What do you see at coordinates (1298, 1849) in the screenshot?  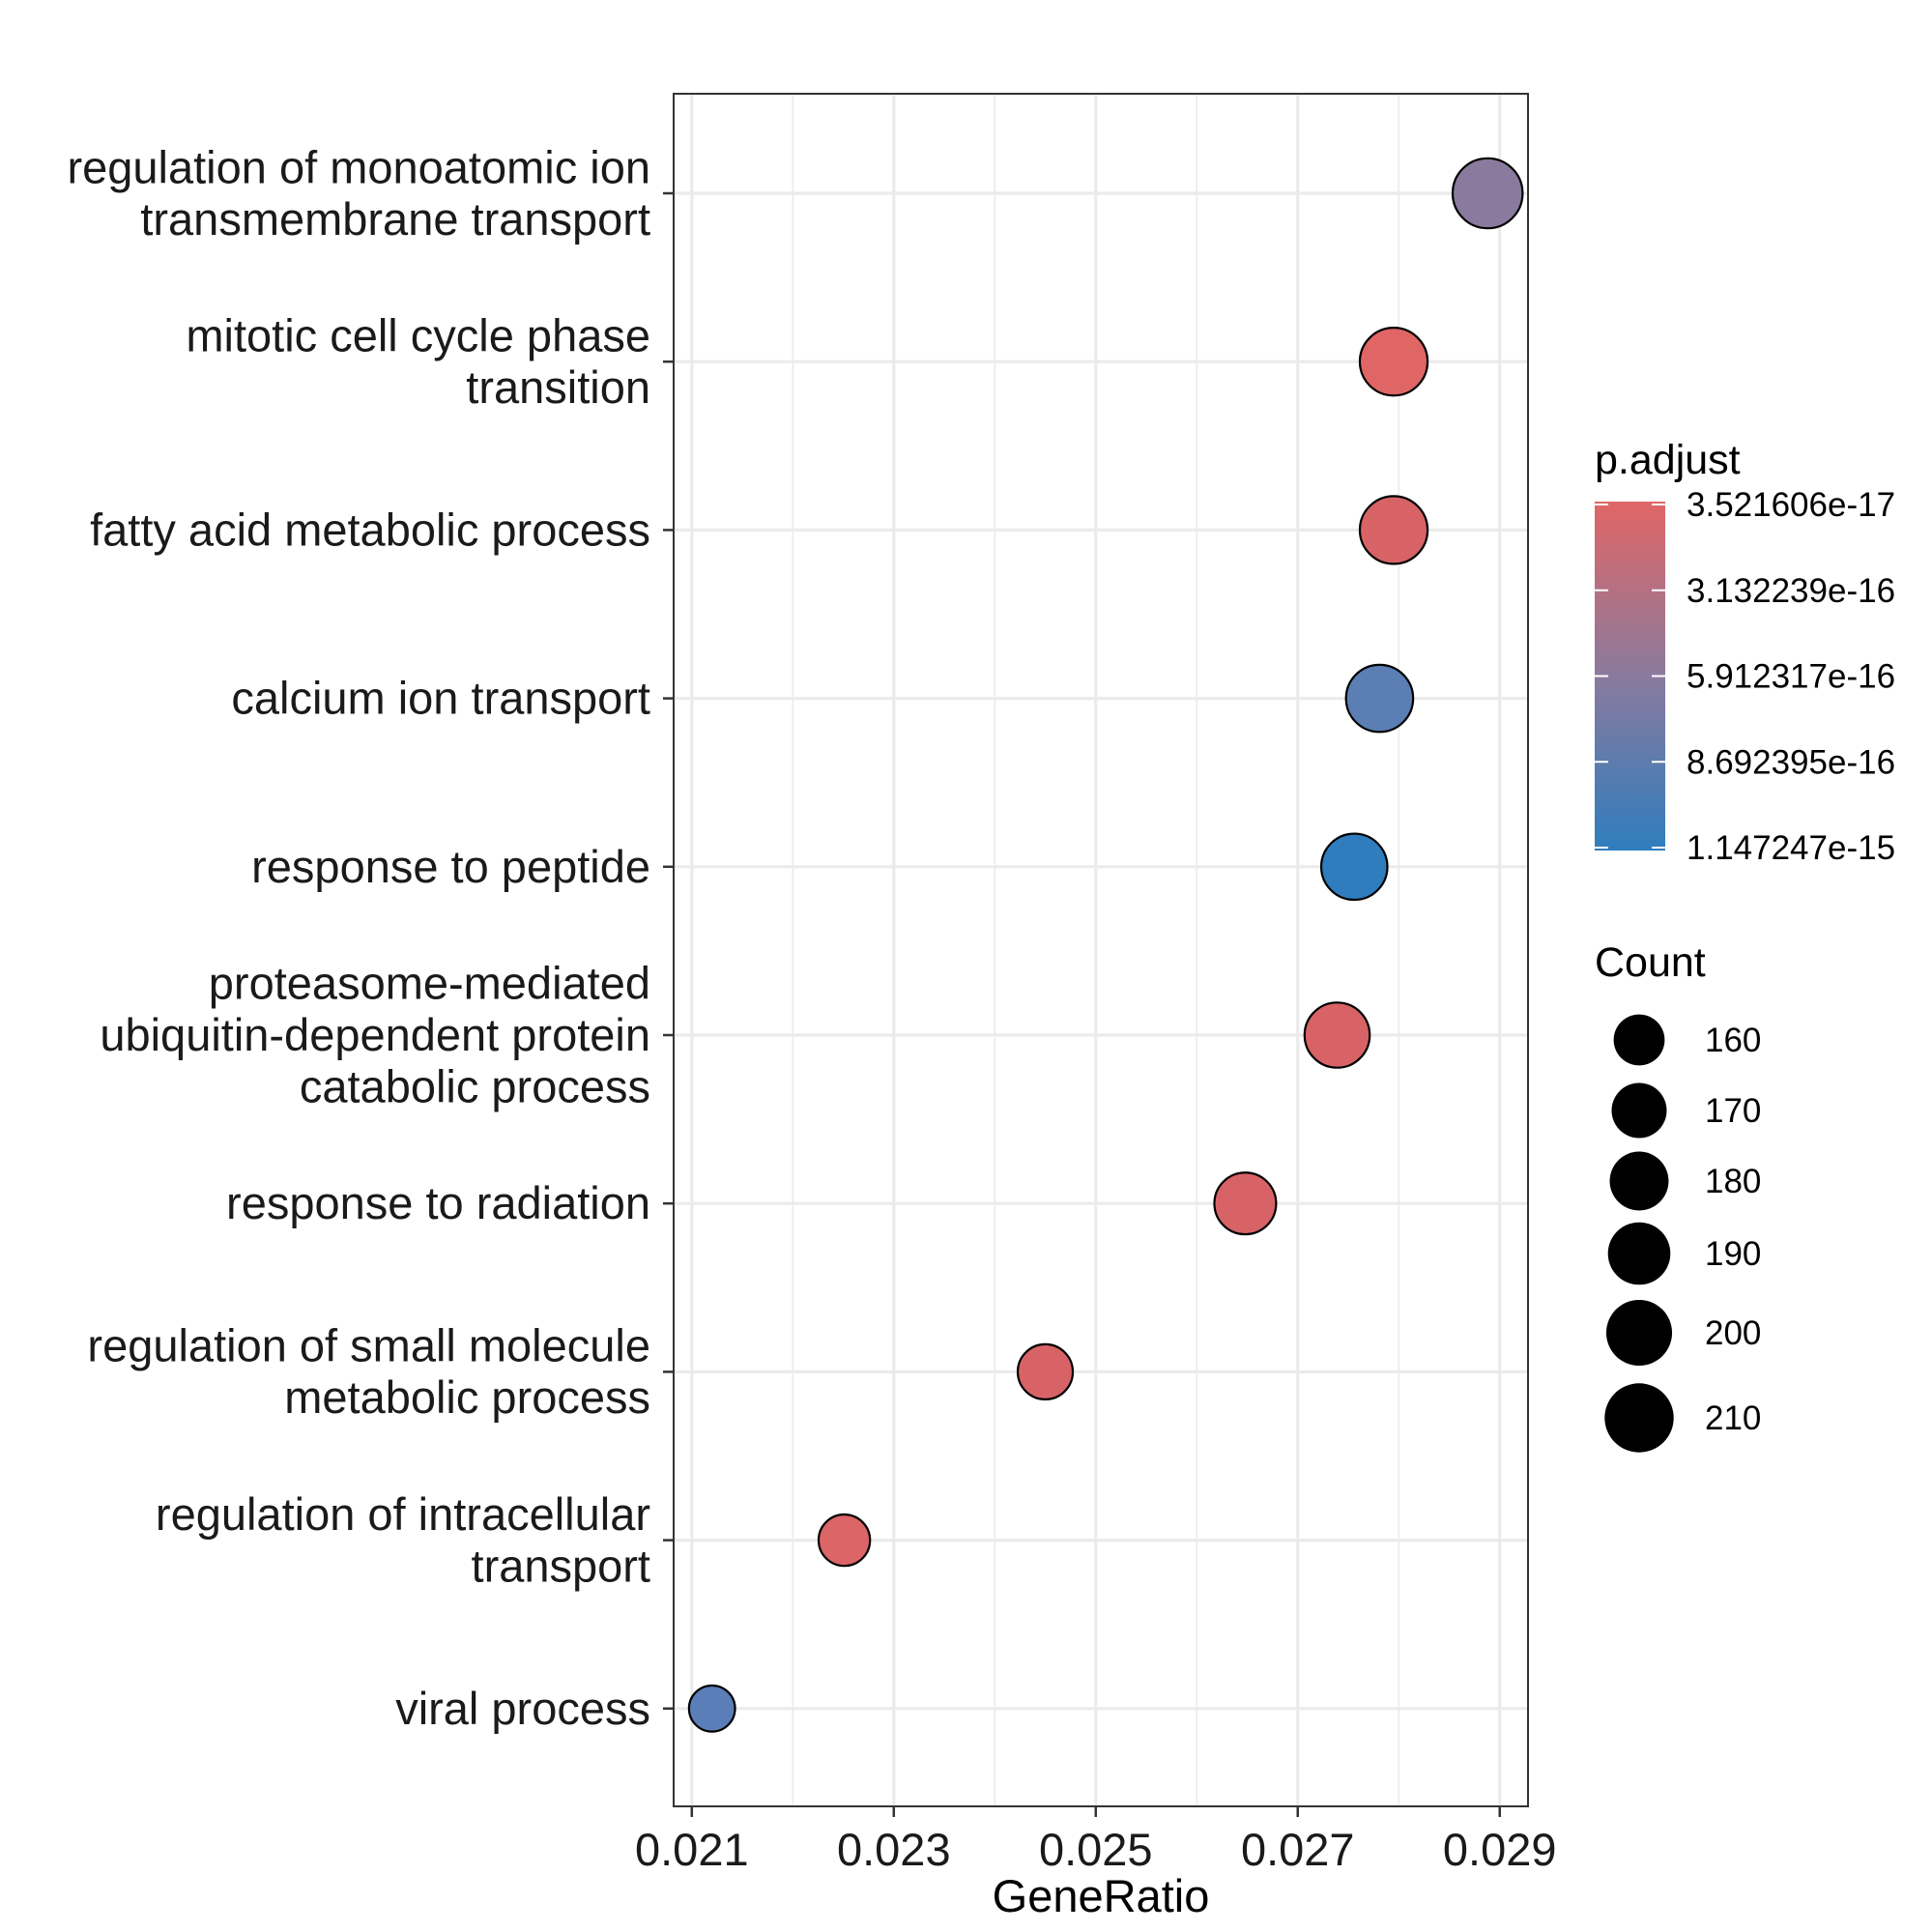 I see `x-tick-label: 0.027` at bounding box center [1298, 1849].